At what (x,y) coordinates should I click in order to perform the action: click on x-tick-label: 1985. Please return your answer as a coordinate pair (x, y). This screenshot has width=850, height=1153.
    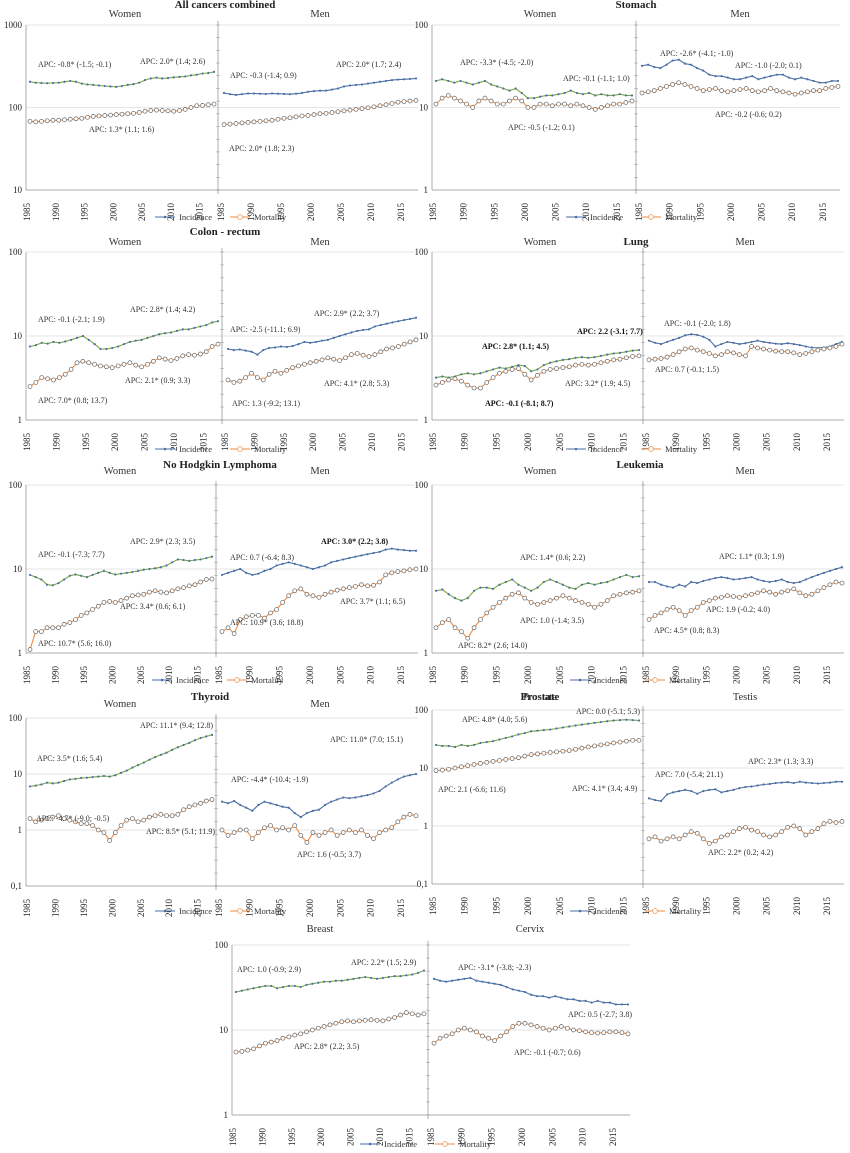
    Looking at the image, I should click on (433, 442).